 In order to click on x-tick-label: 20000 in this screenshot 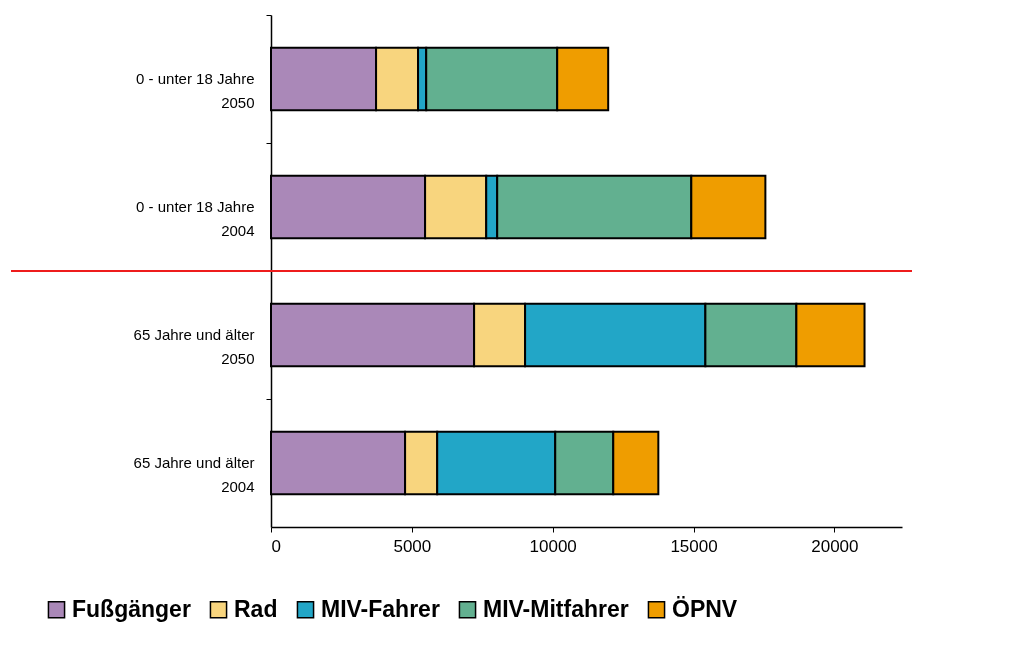, I will do `click(835, 546)`.